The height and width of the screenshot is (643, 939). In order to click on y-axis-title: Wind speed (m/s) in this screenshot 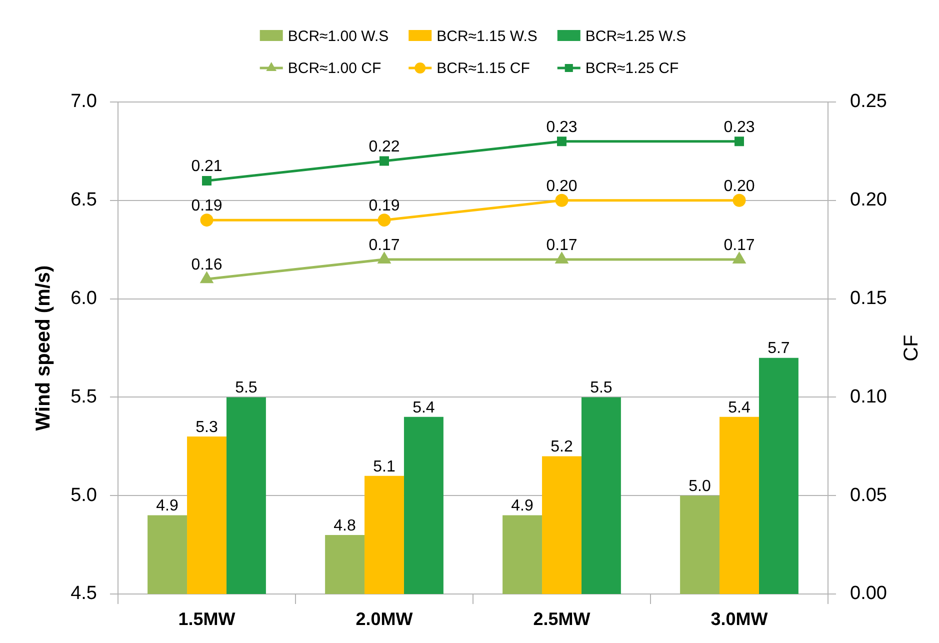, I will do `click(43, 348)`.